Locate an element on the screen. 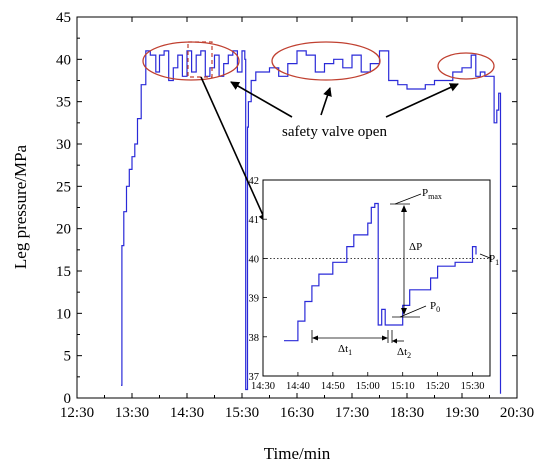 The width and height of the screenshot is (550, 471). label-dt2: Δt2 is located at coordinates (404, 353).